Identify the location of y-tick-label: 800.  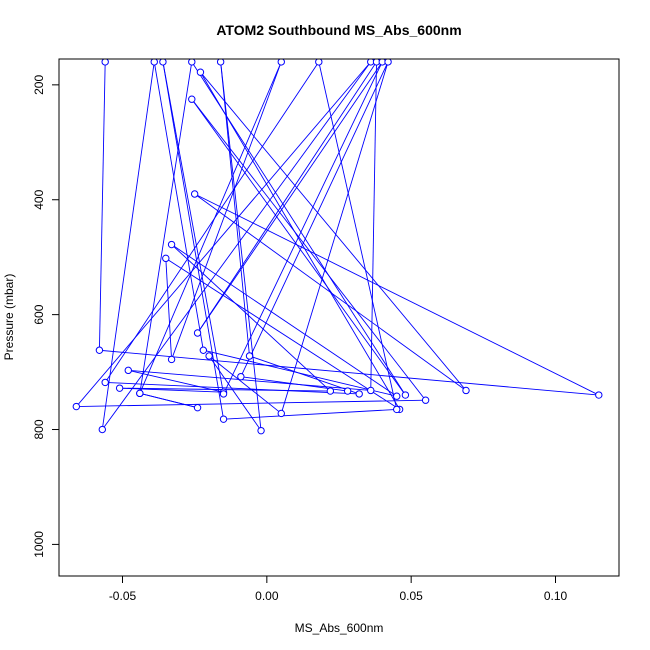
(39, 429).